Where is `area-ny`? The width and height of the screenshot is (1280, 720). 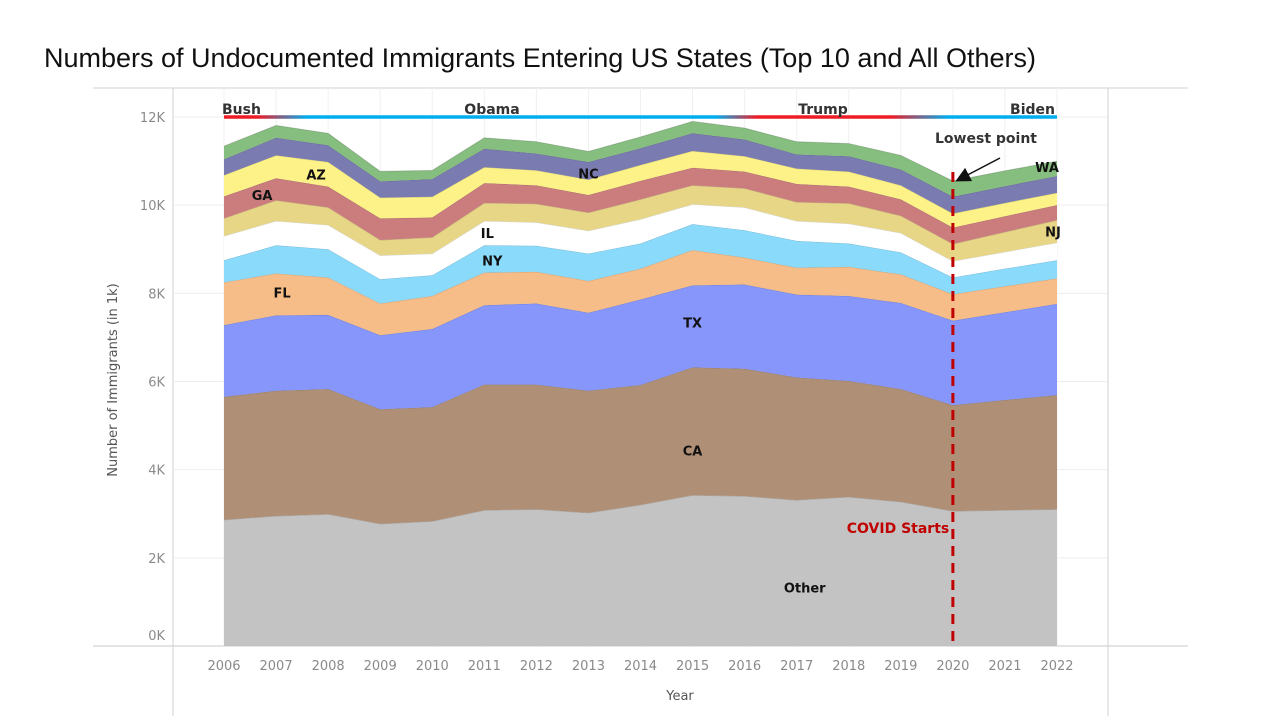
area-ny is located at coordinates (640, 264).